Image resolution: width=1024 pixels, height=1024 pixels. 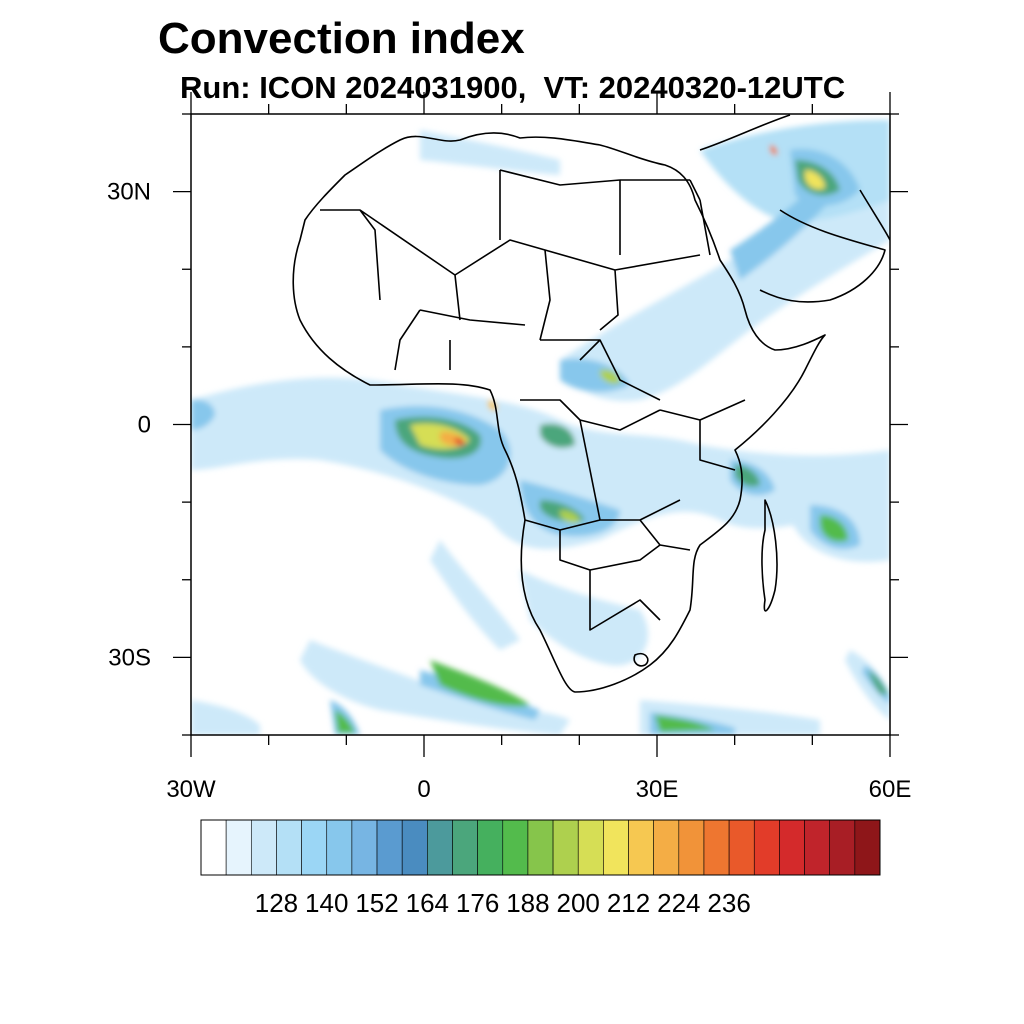 I want to click on colorbar-label: 152, so click(x=376, y=903).